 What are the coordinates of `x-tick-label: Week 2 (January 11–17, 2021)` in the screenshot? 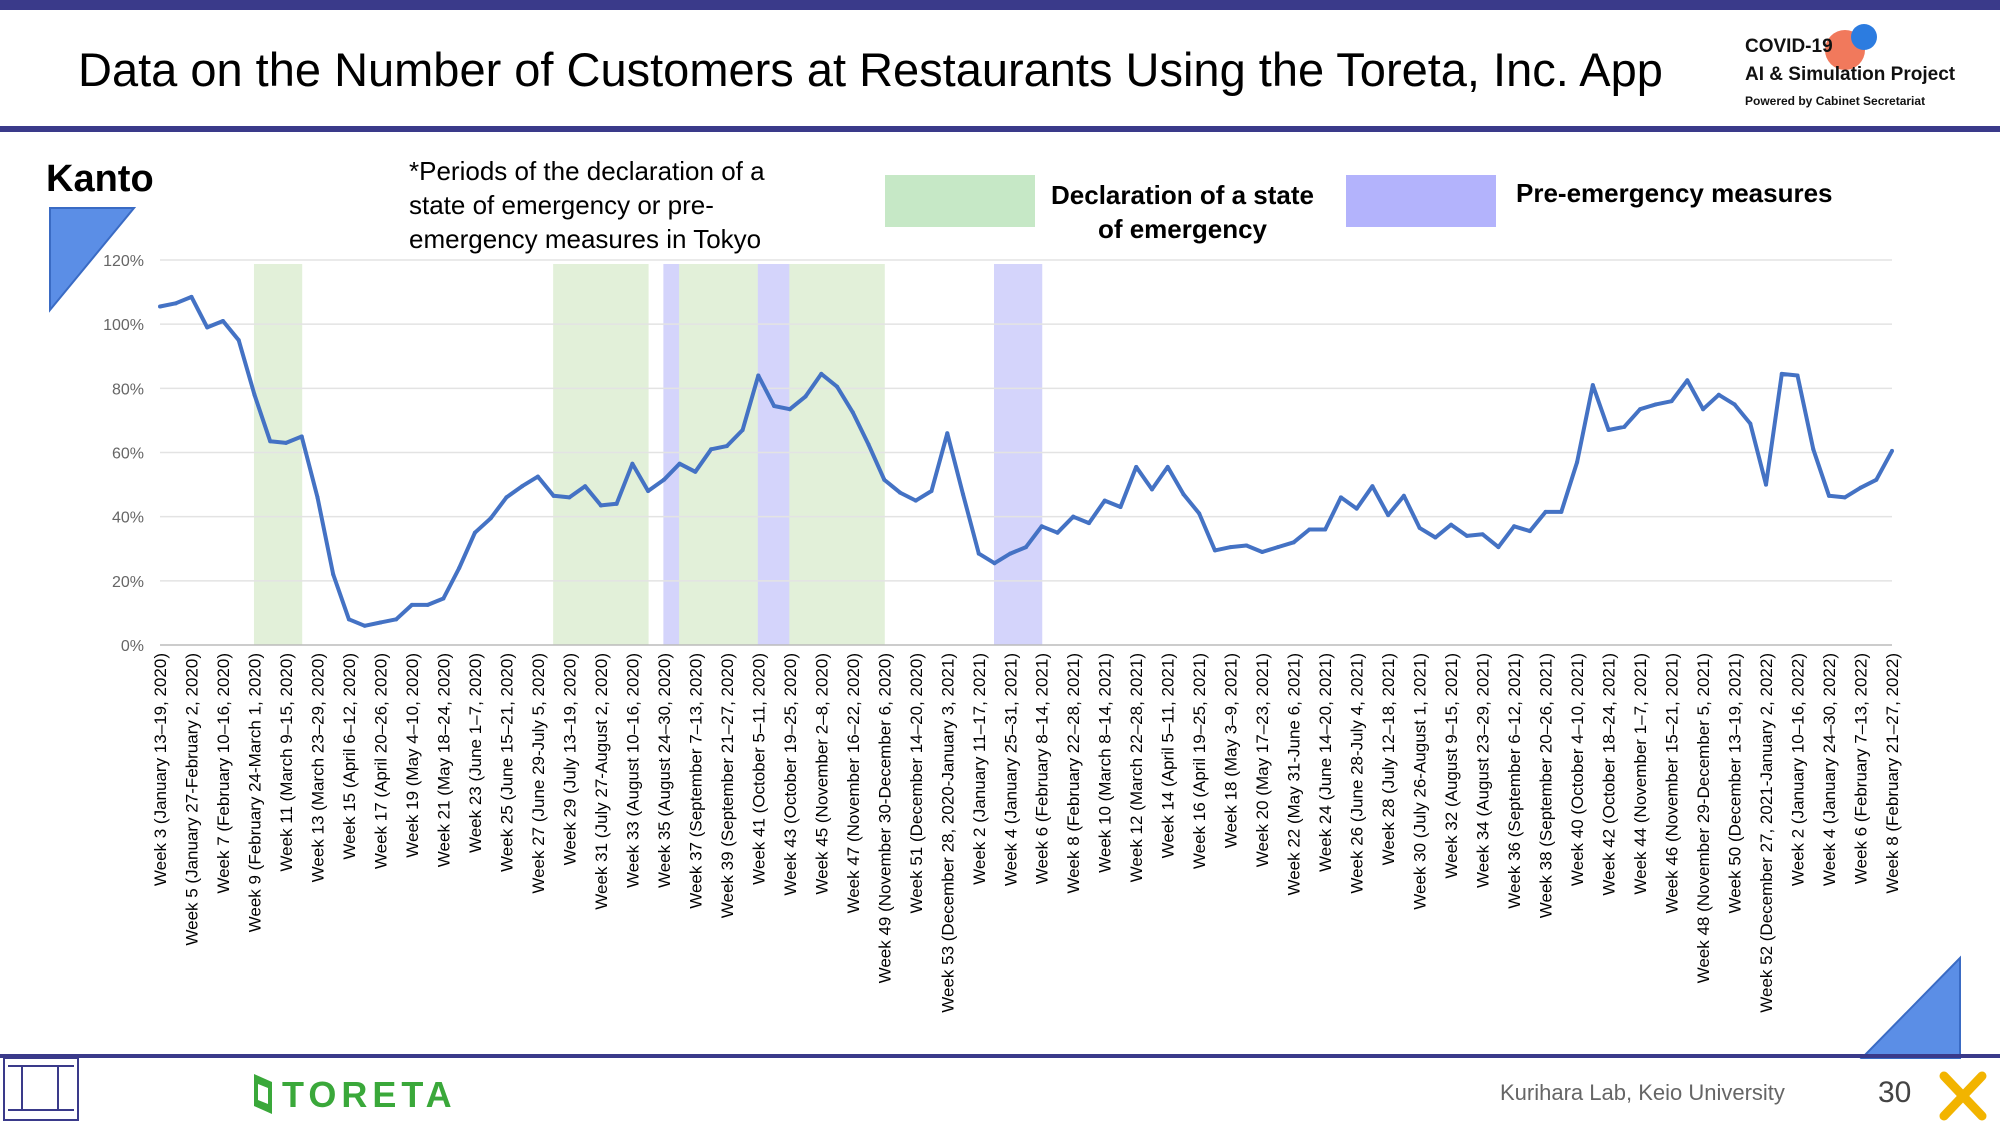 It's located at (979, 769).